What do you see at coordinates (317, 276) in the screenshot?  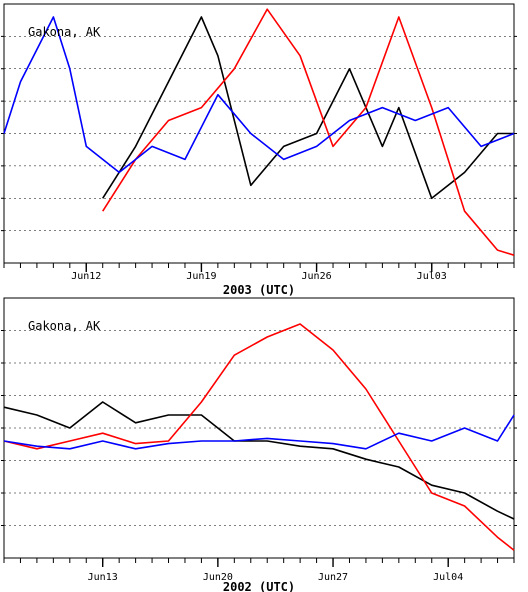 I see `x-tick-label: Jun26` at bounding box center [317, 276].